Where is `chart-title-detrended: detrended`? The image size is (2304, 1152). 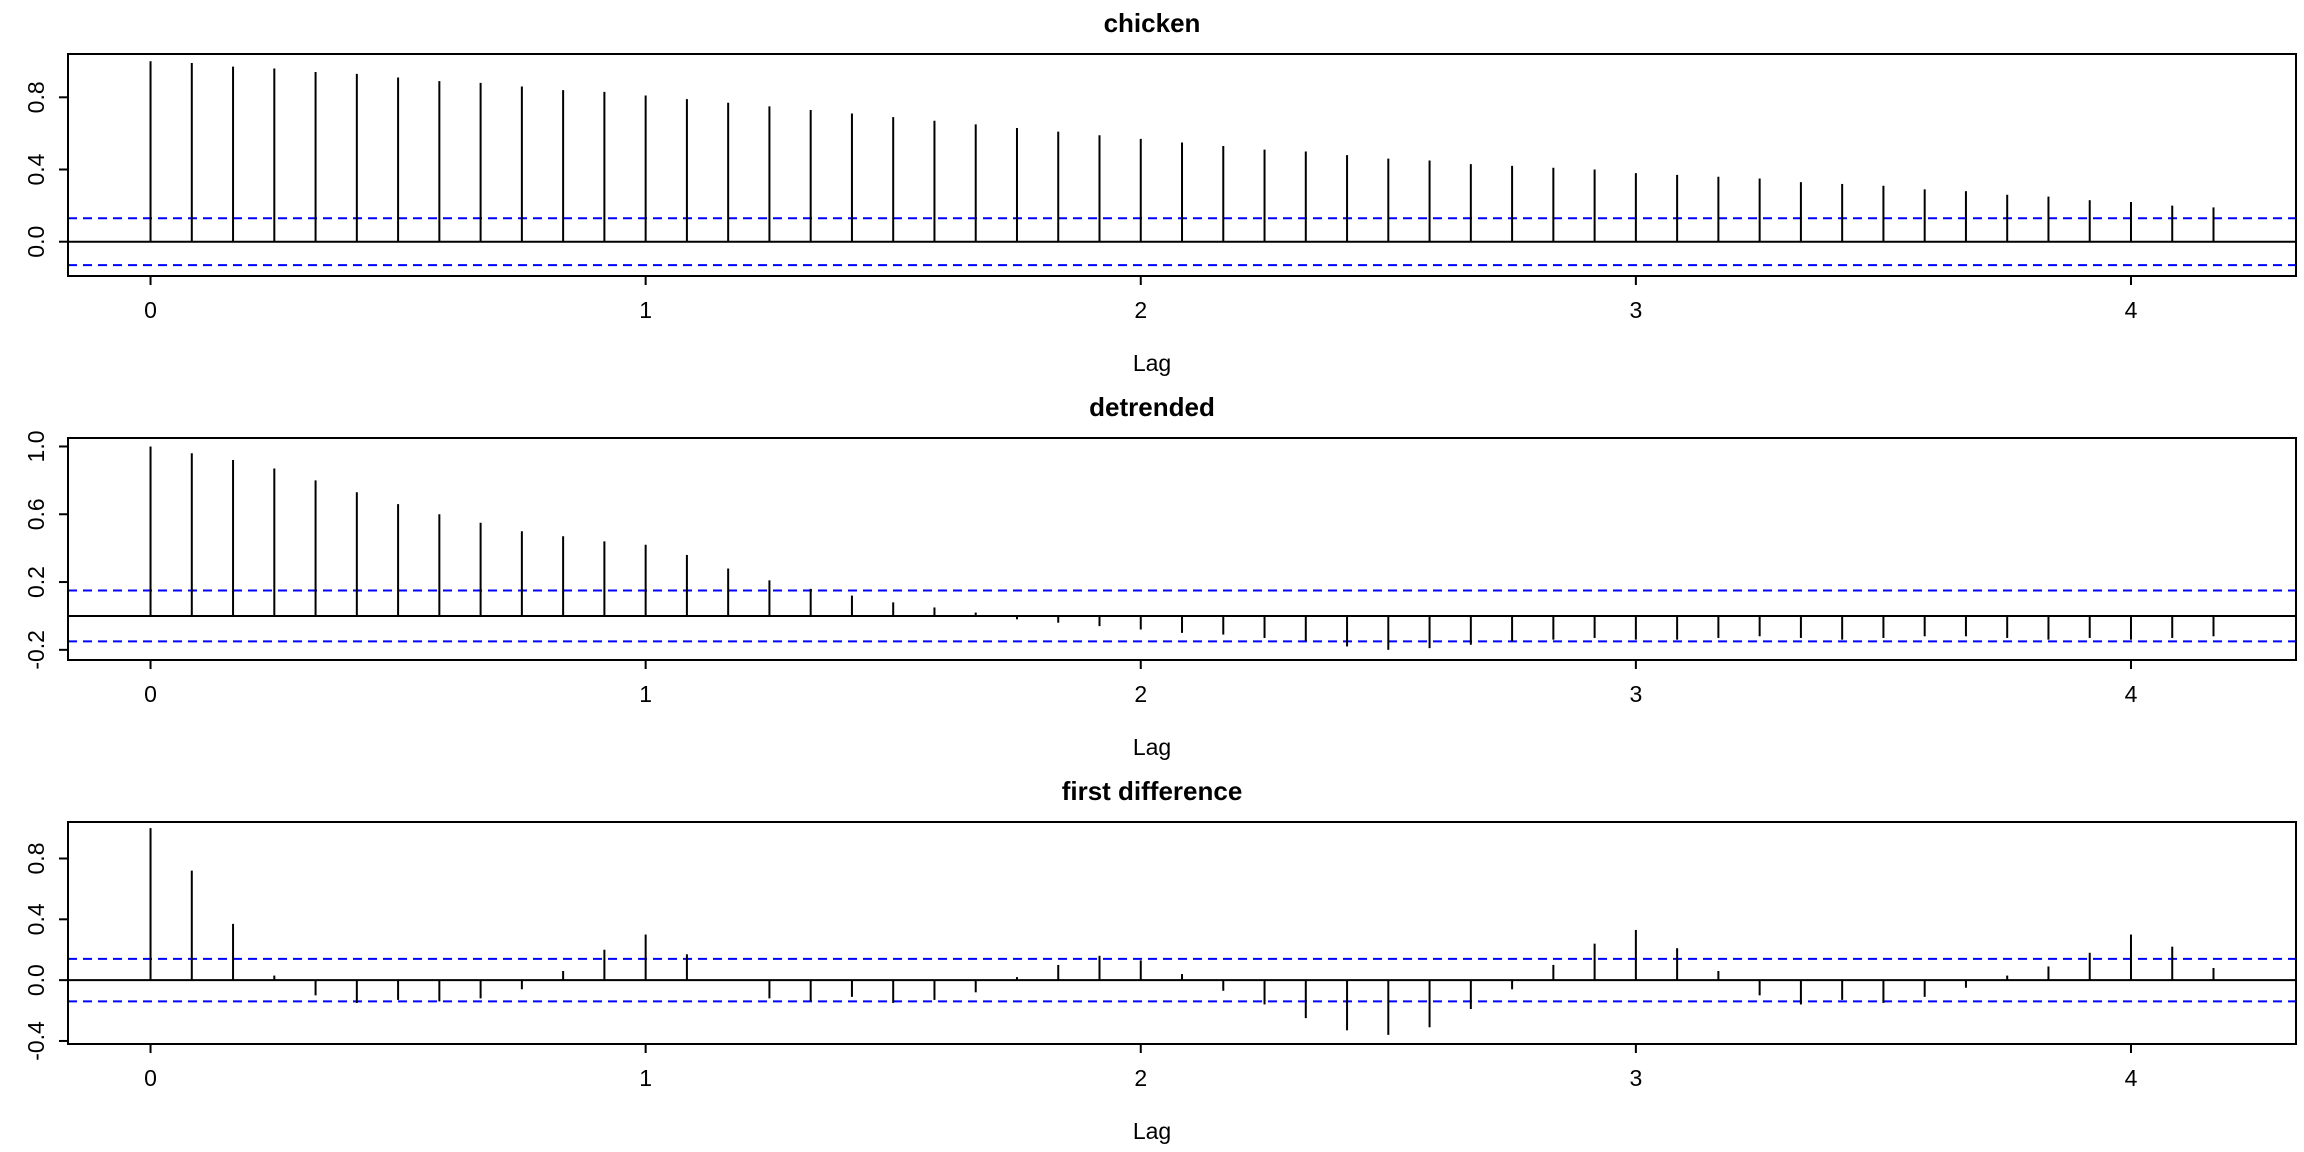 chart-title-detrended: detrended is located at coordinates (1152, 407).